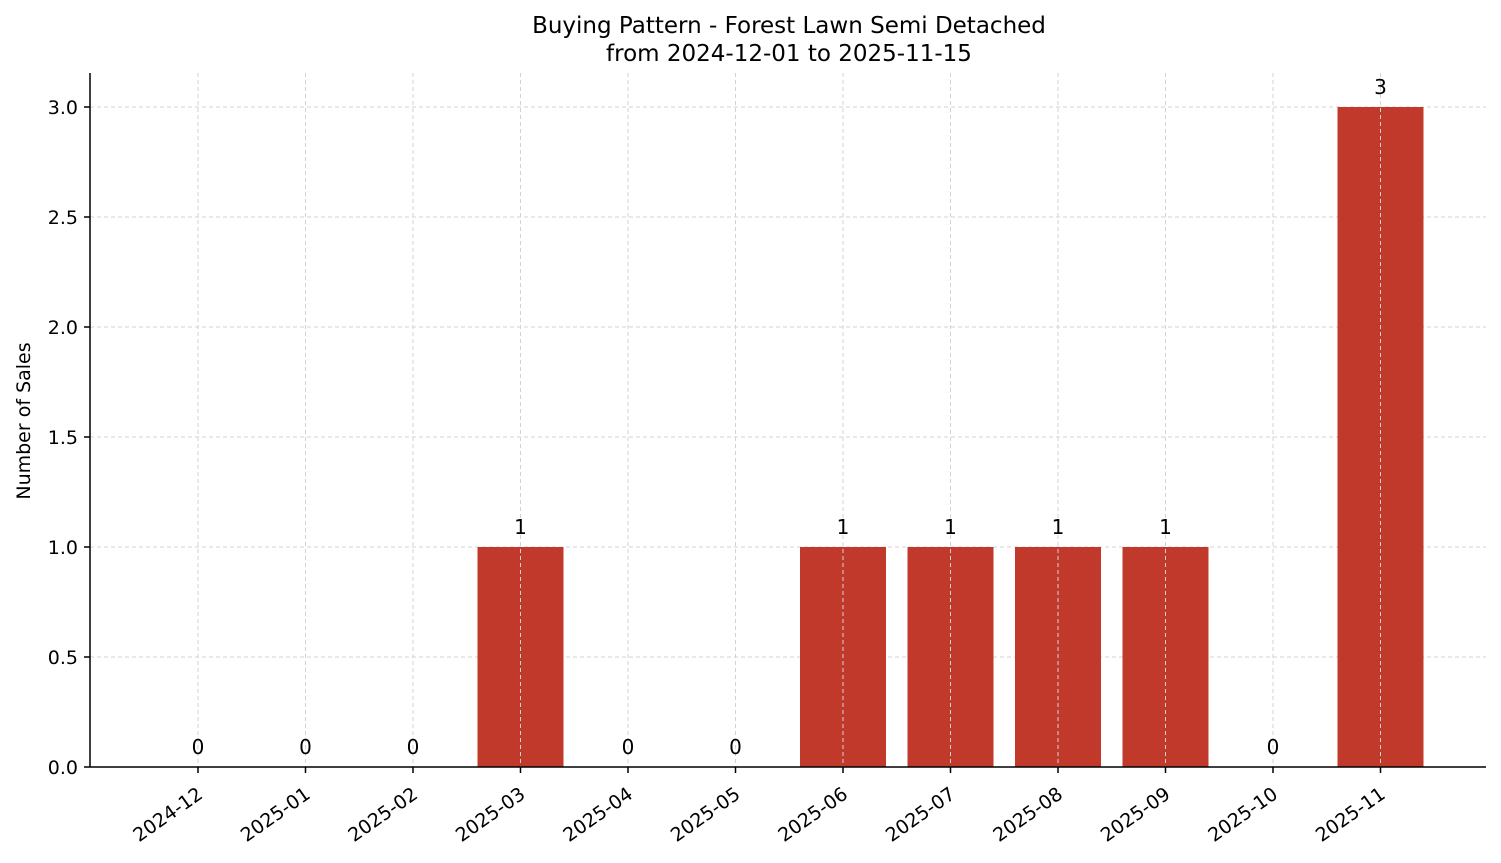  Describe the element at coordinates (491, 815) in the screenshot. I see `x-tick-label: 2025-03` at that location.